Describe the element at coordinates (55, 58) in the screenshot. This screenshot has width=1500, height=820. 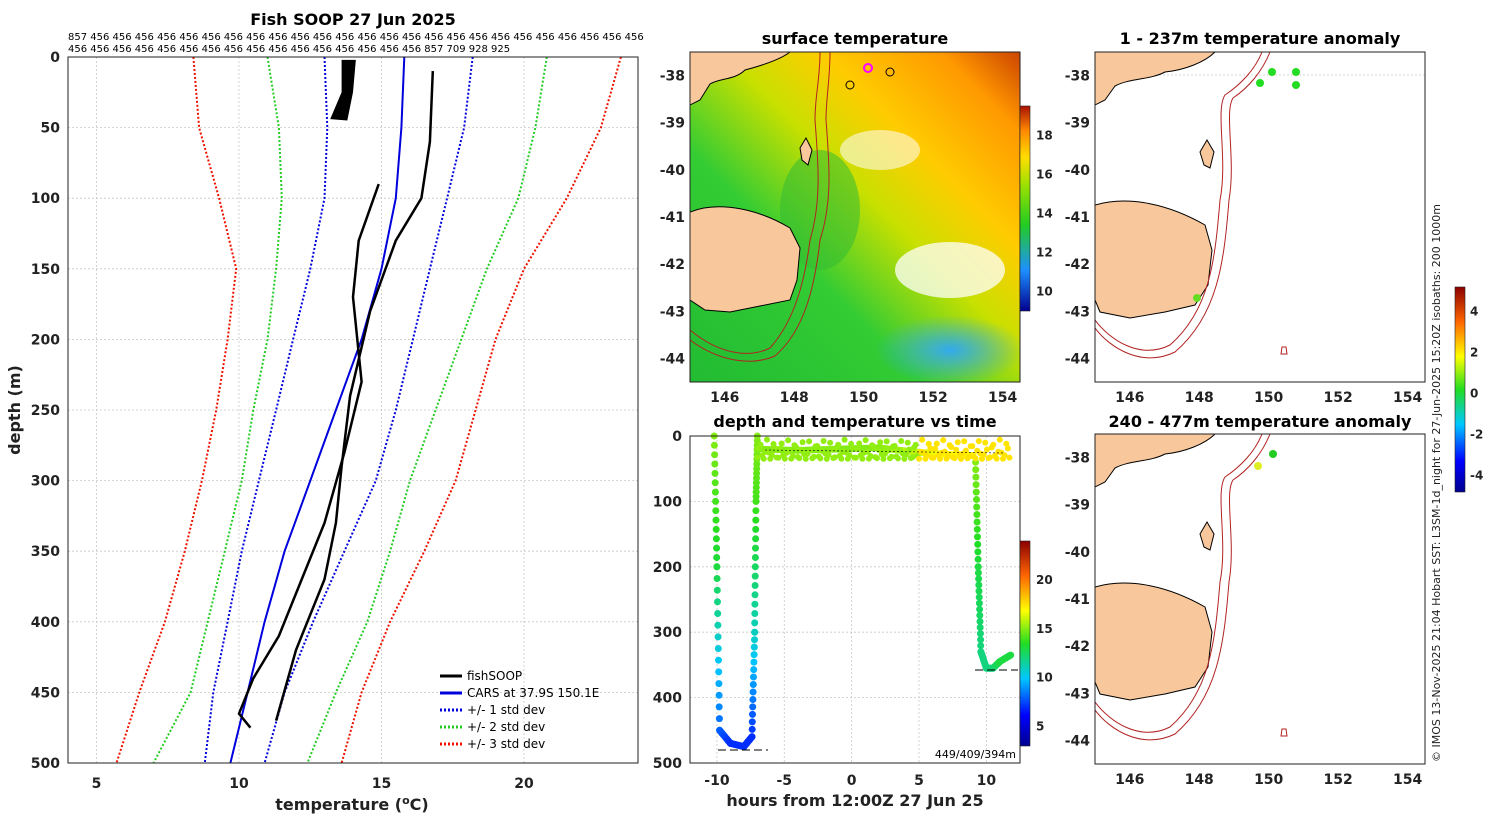
I see `profile-y-tick: 0` at that location.